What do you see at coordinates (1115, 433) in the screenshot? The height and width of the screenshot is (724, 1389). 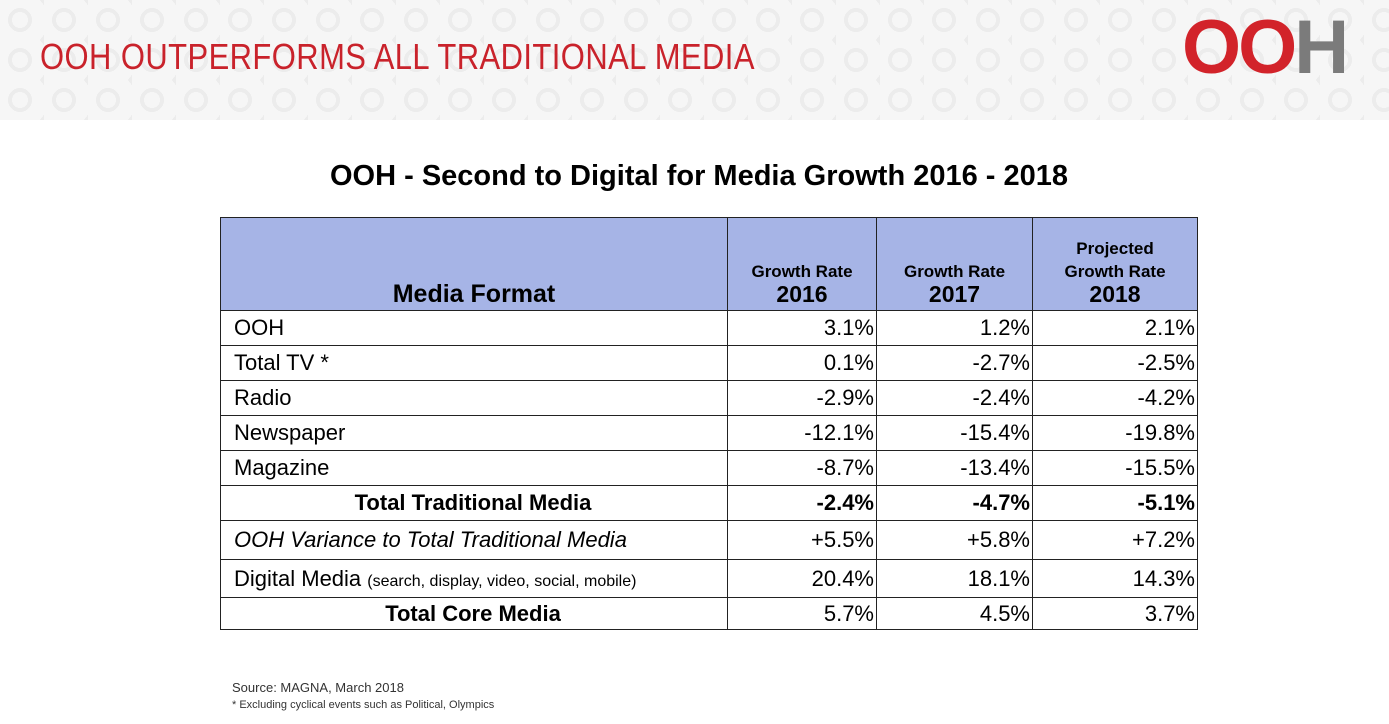 I see `cell-value: -19.8%` at bounding box center [1115, 433].